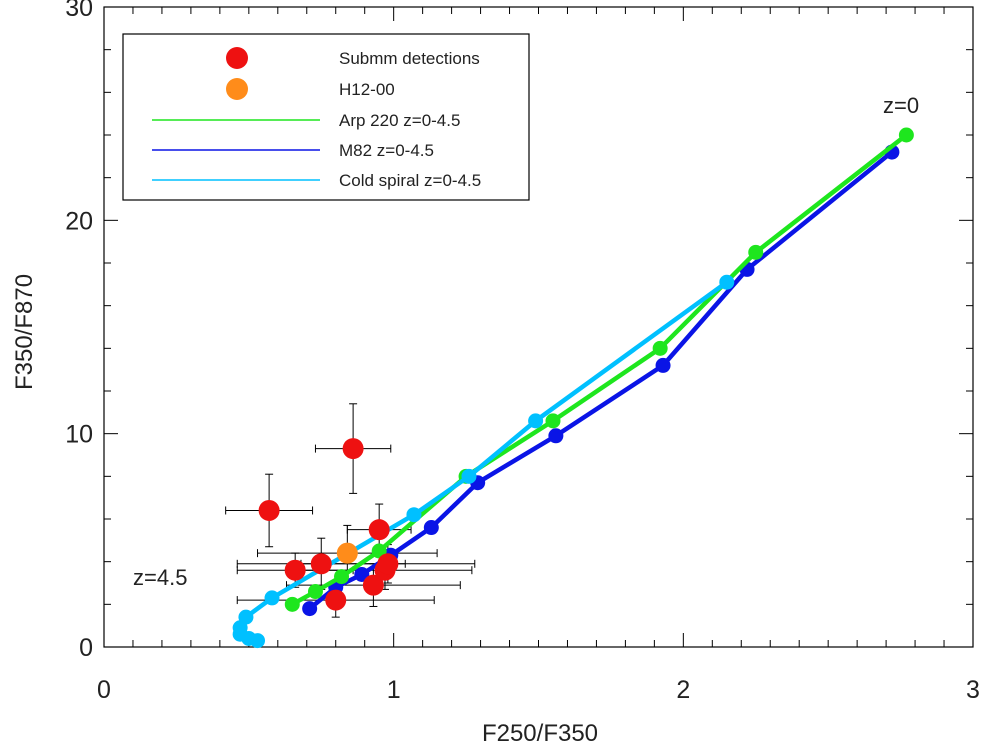  I want to click on legend-label-detections: Submm detections, so click(409, 58).